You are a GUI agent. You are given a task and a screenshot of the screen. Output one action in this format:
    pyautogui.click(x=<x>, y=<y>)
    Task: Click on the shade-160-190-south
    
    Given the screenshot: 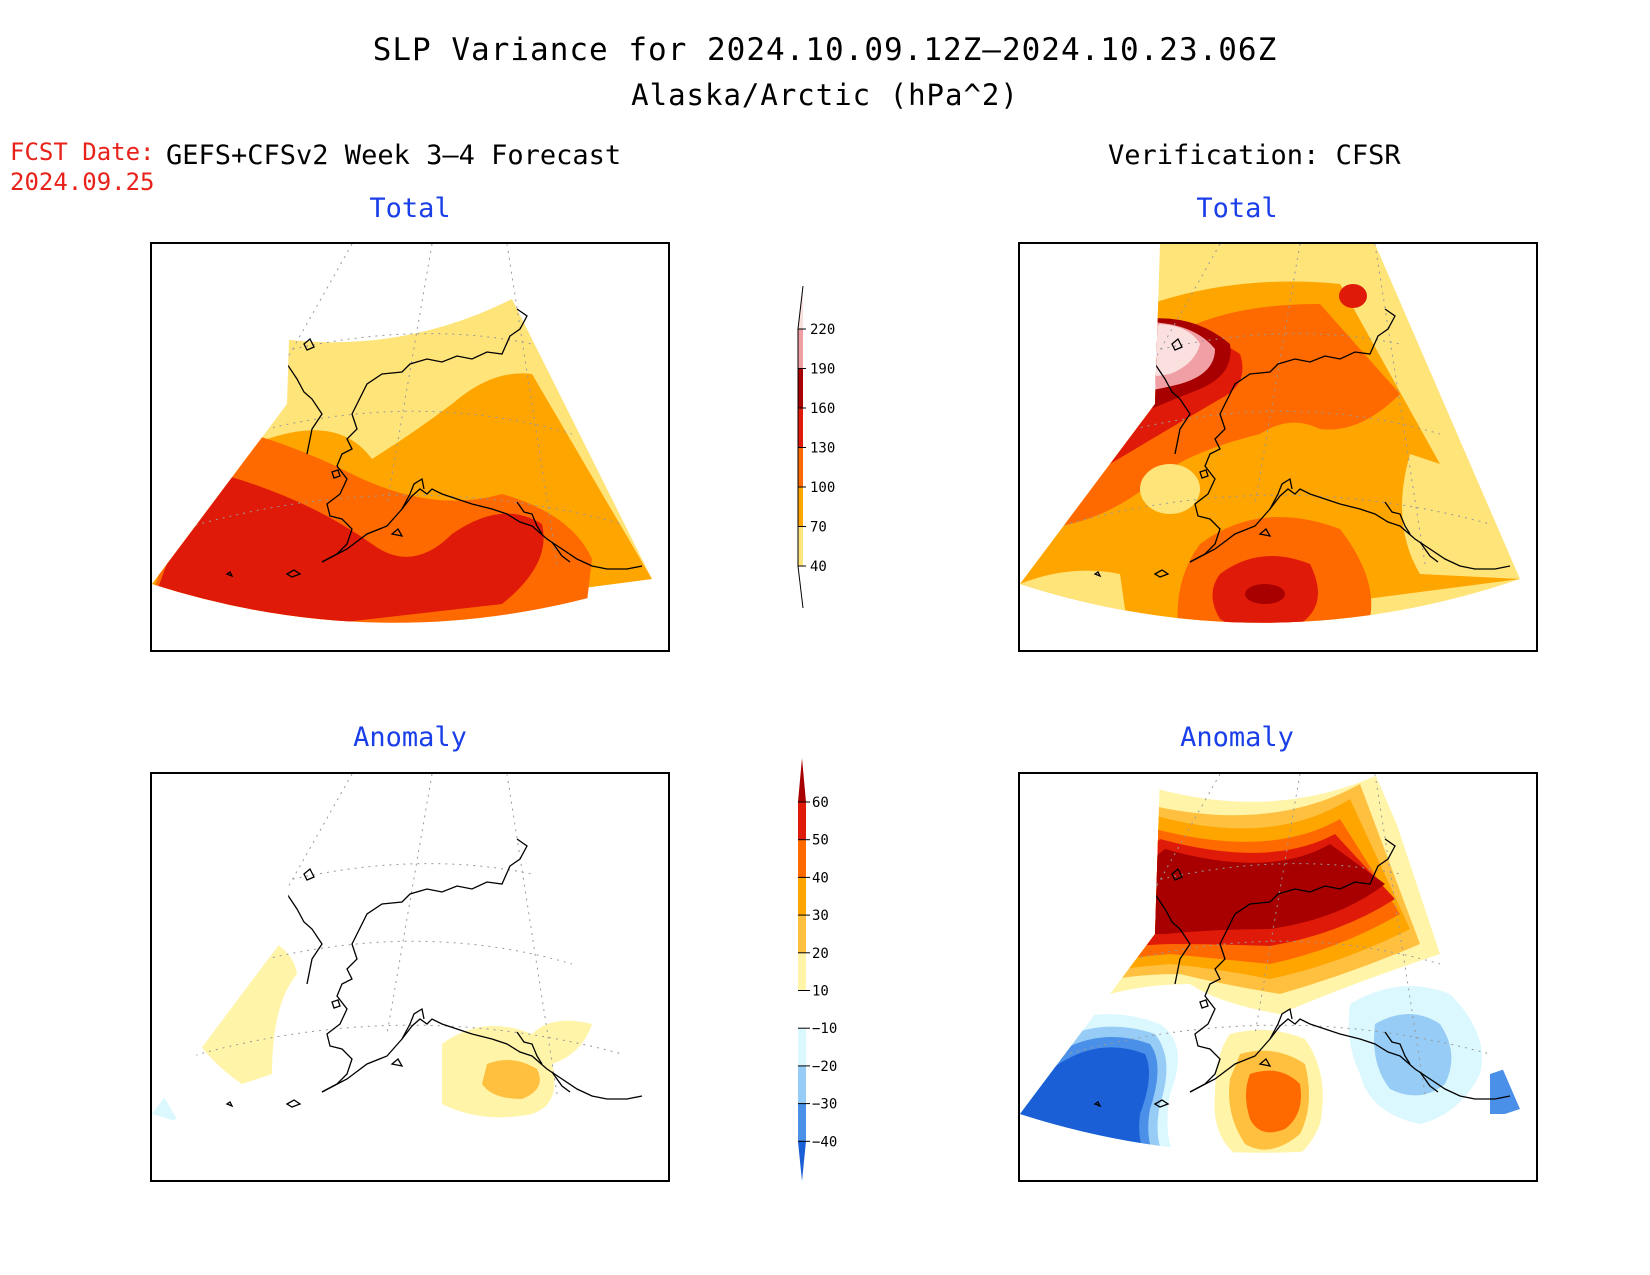 What is the action you would take?
    pyautogui.click(x=1265, y=594)
    